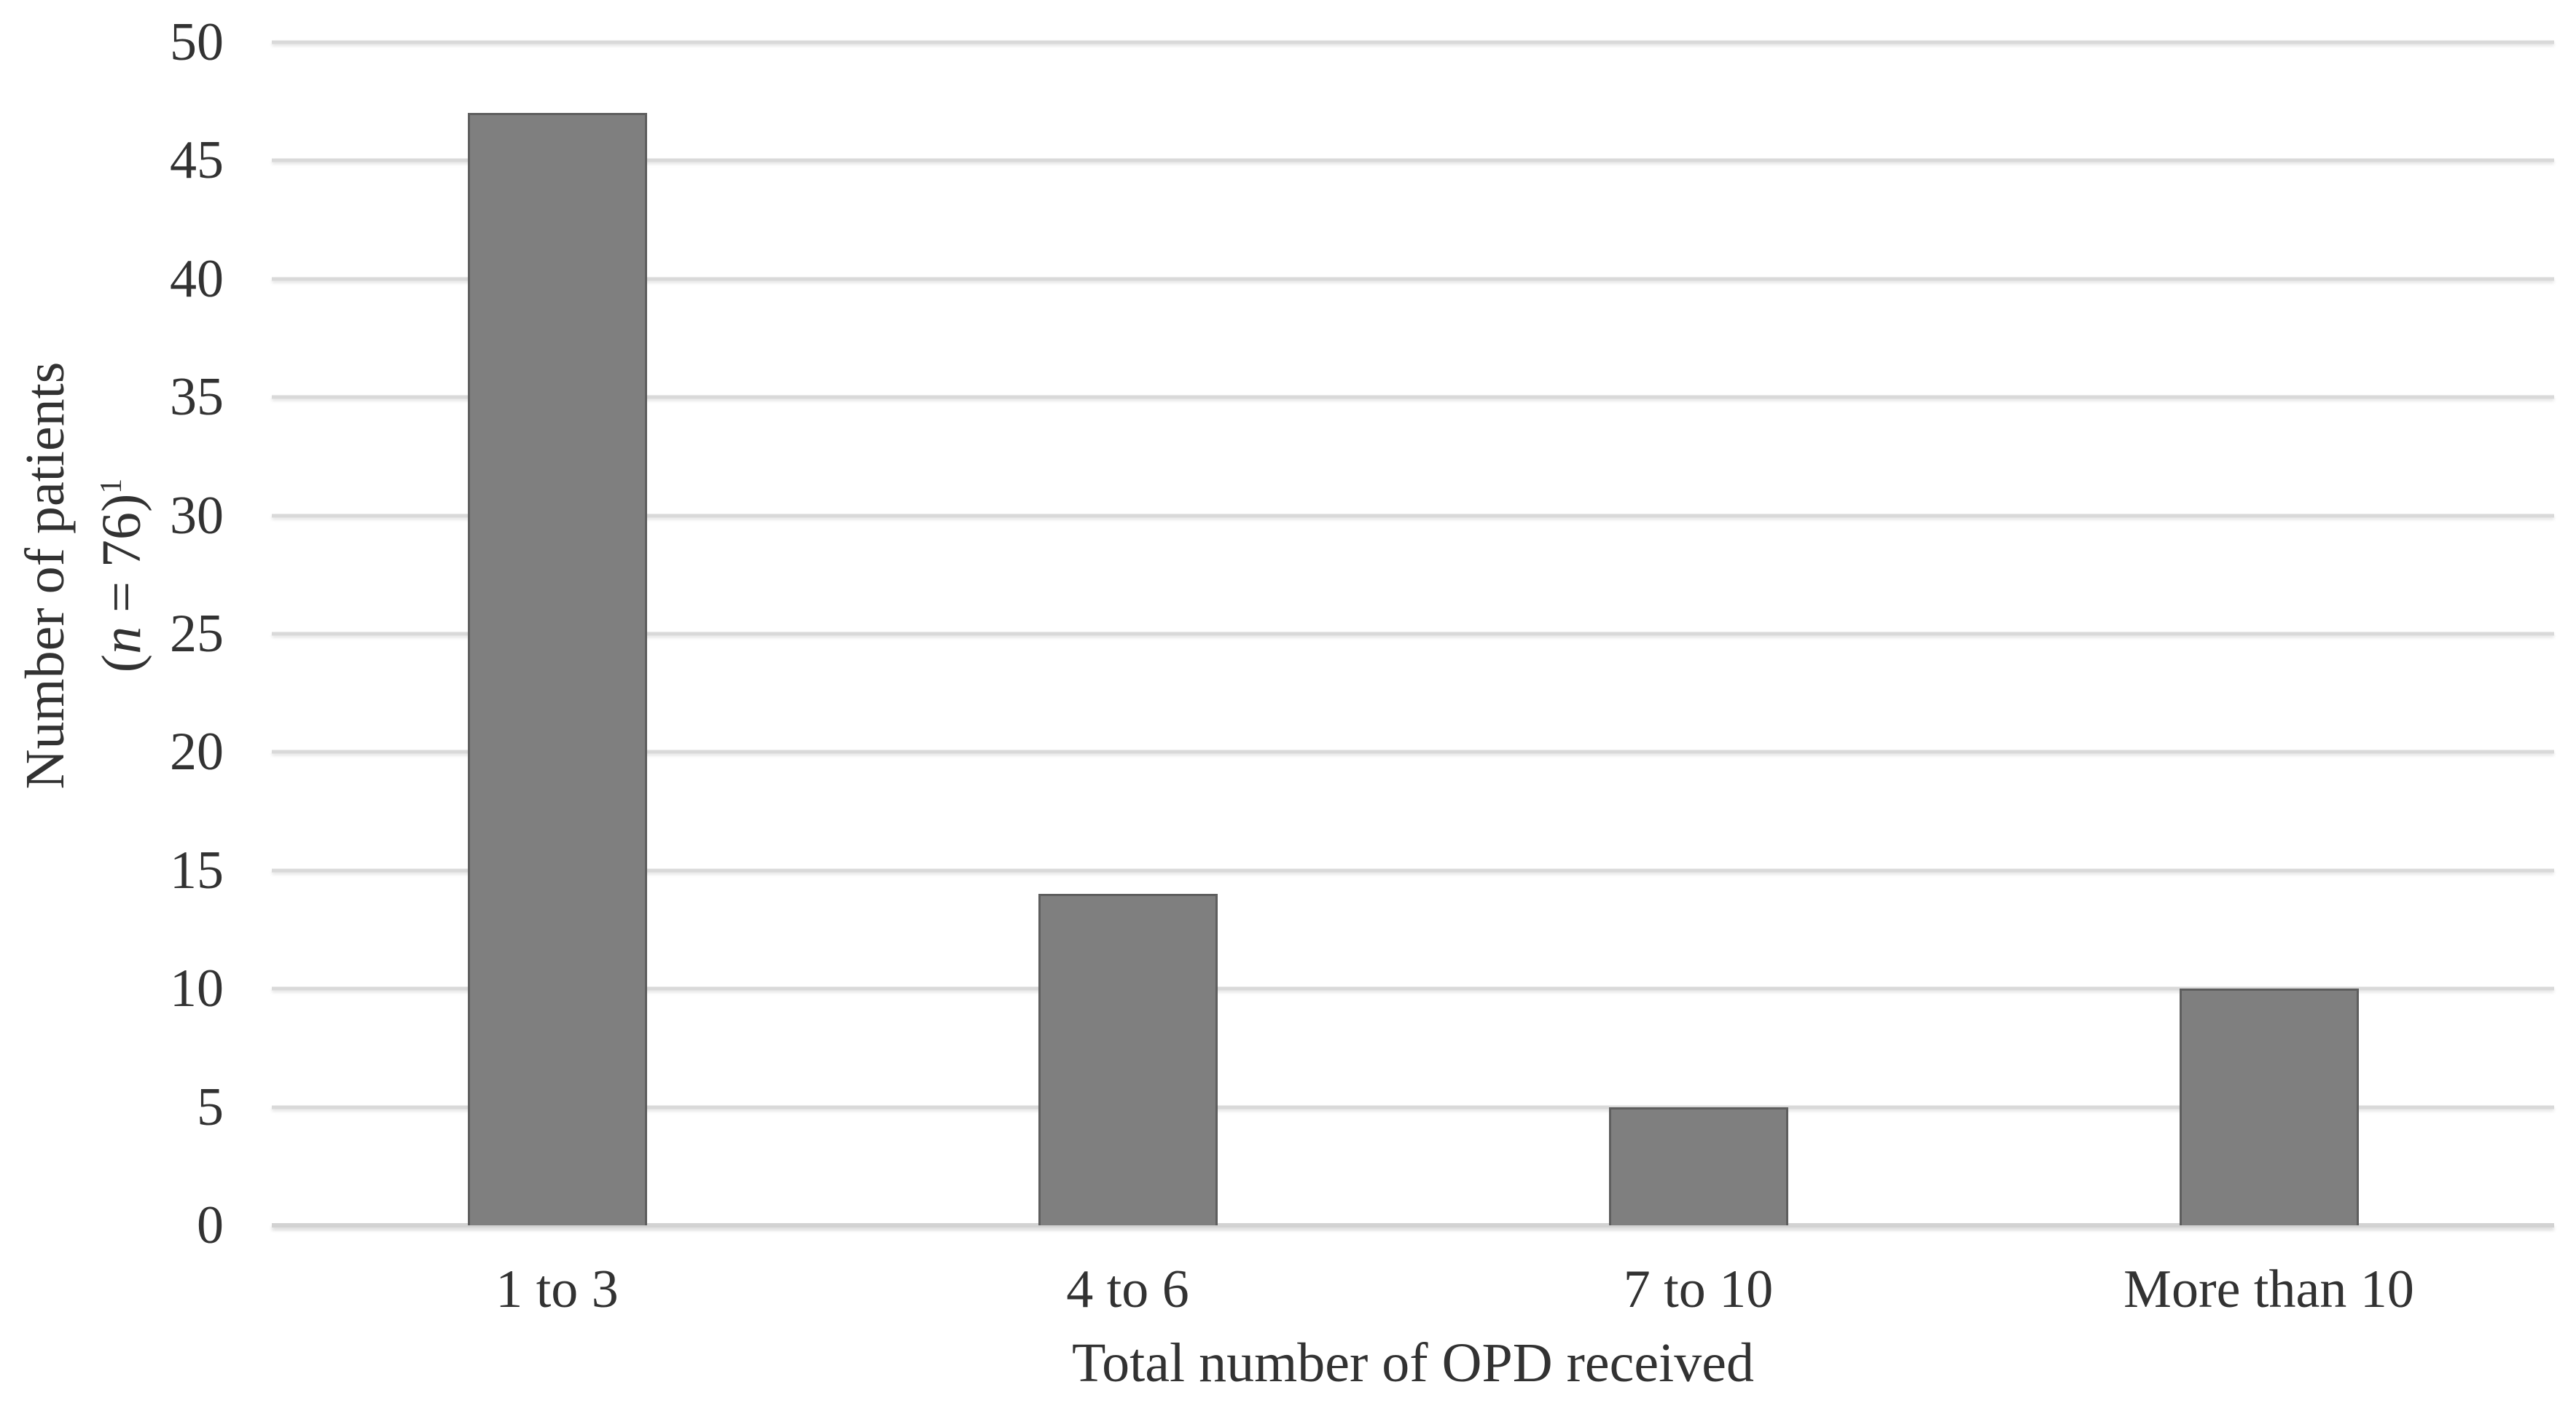  What do you see at coordinates (121, 575) in the screenshot?
I see `y-axis-title-line2: (n = 76)1` at bounding box center [121, 575].